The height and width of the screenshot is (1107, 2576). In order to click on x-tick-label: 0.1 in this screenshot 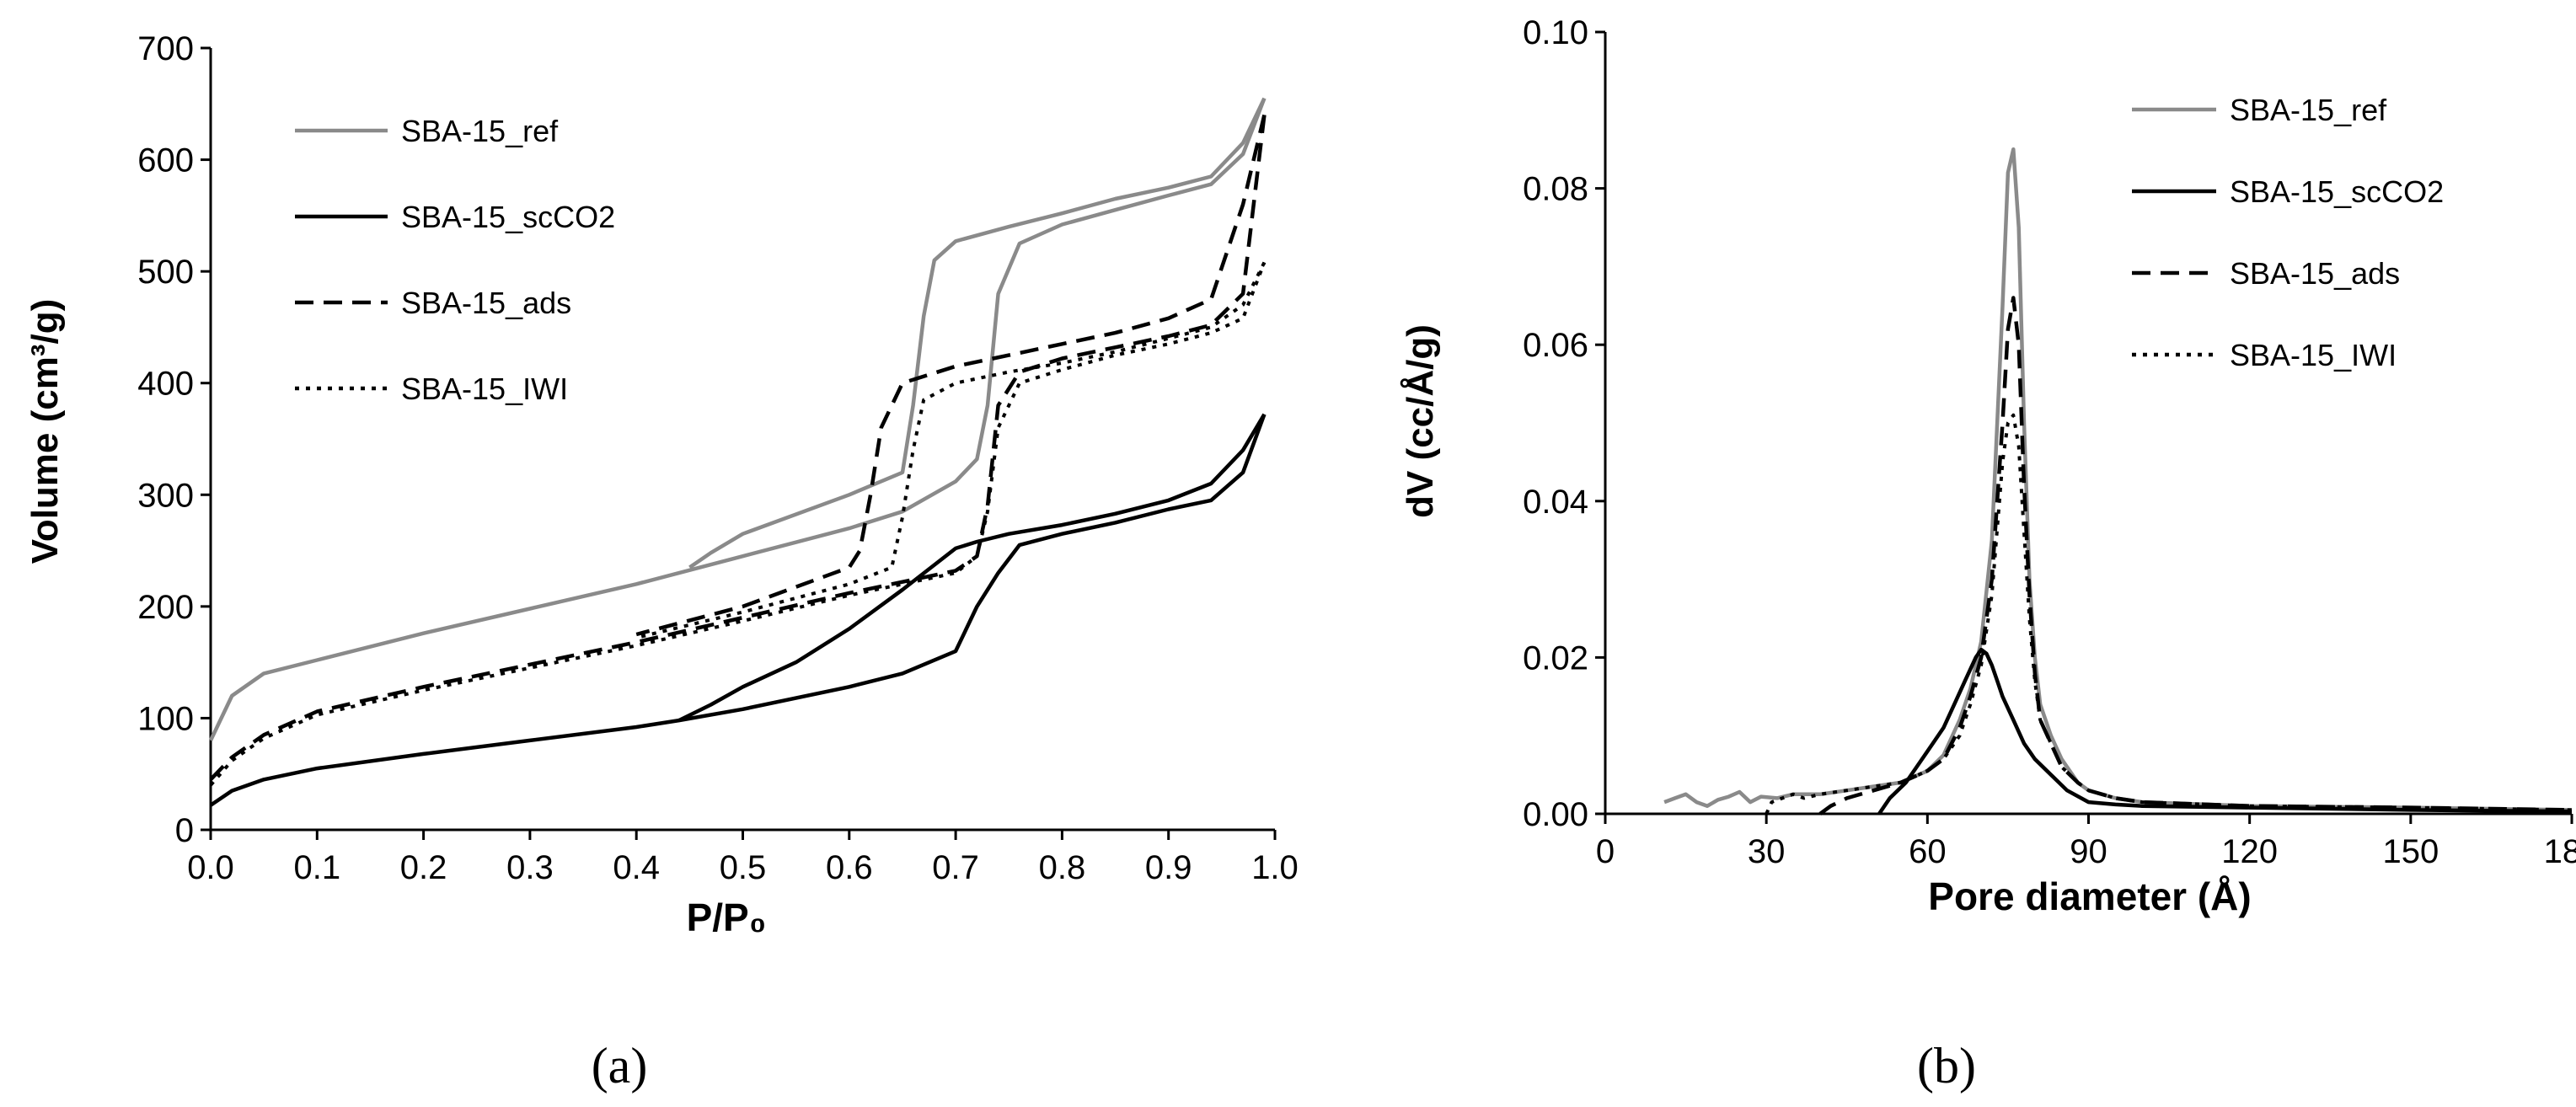, I will do `click(316, 868)`.